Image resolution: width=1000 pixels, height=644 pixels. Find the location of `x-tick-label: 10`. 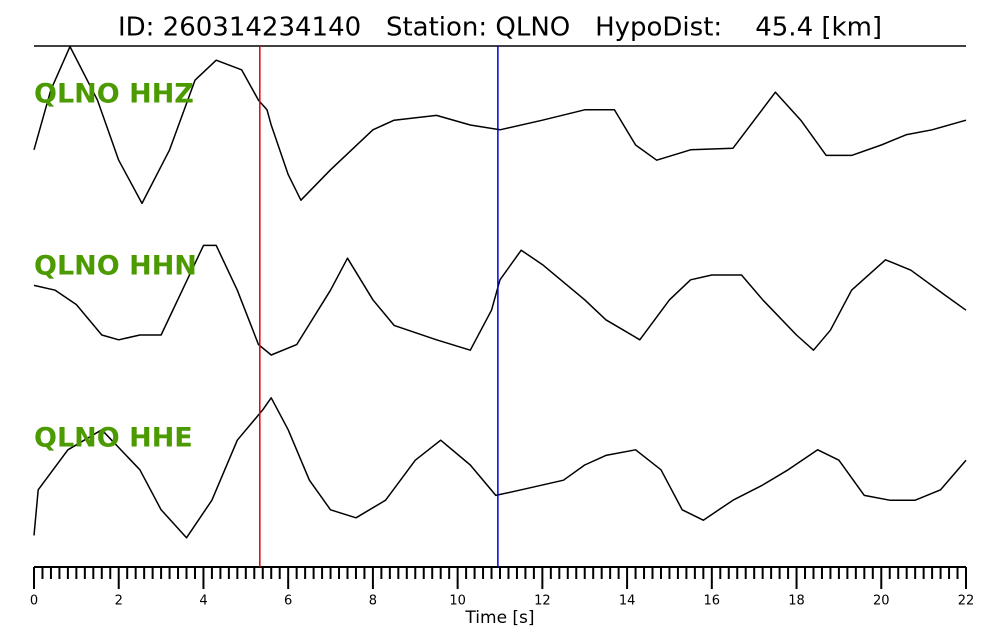

x-tick-label: 10 is located at coordinates (457, 601).